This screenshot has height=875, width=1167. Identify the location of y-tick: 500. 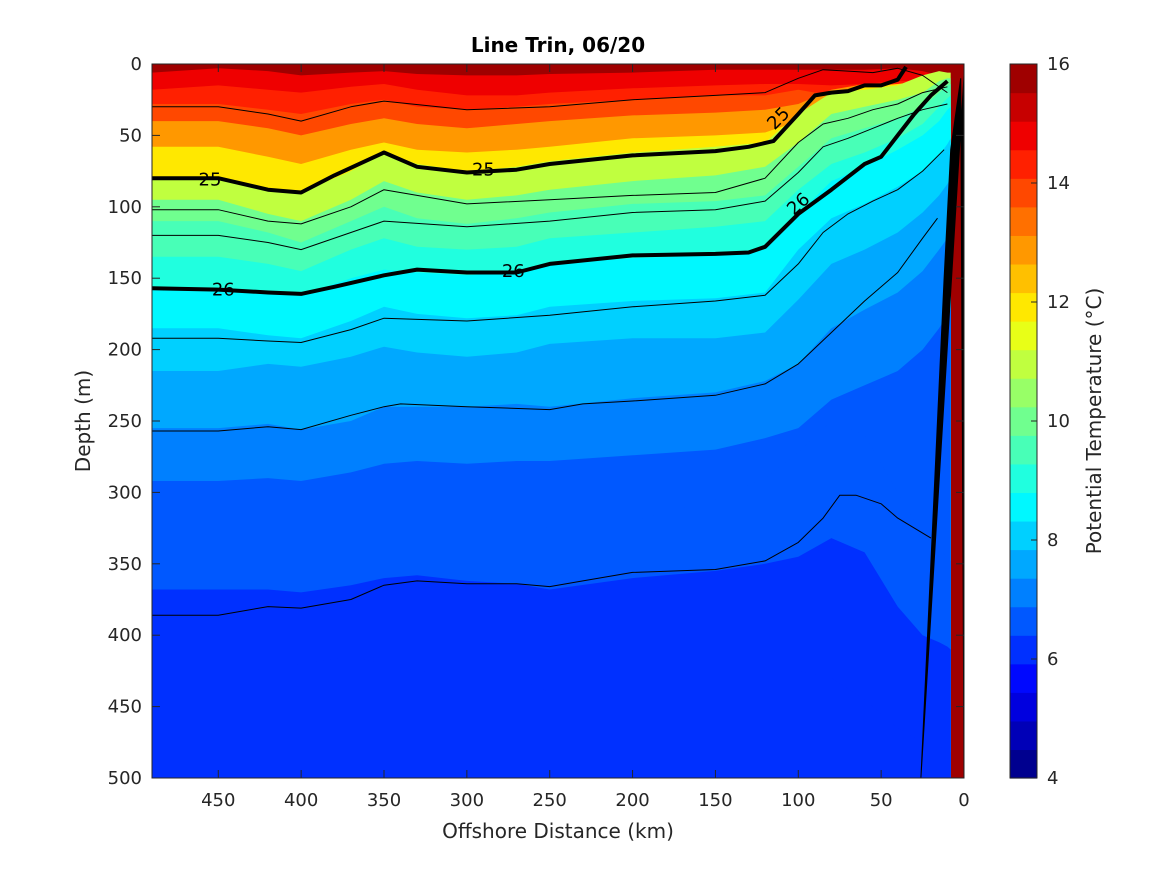
(536, 778).